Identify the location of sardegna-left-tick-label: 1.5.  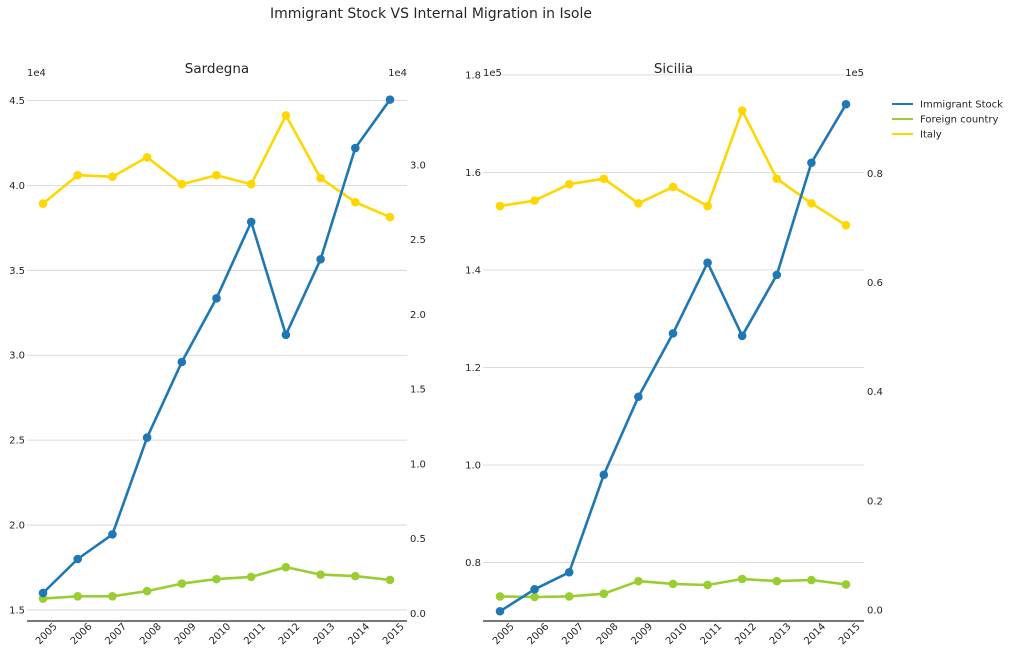
(17, 610).